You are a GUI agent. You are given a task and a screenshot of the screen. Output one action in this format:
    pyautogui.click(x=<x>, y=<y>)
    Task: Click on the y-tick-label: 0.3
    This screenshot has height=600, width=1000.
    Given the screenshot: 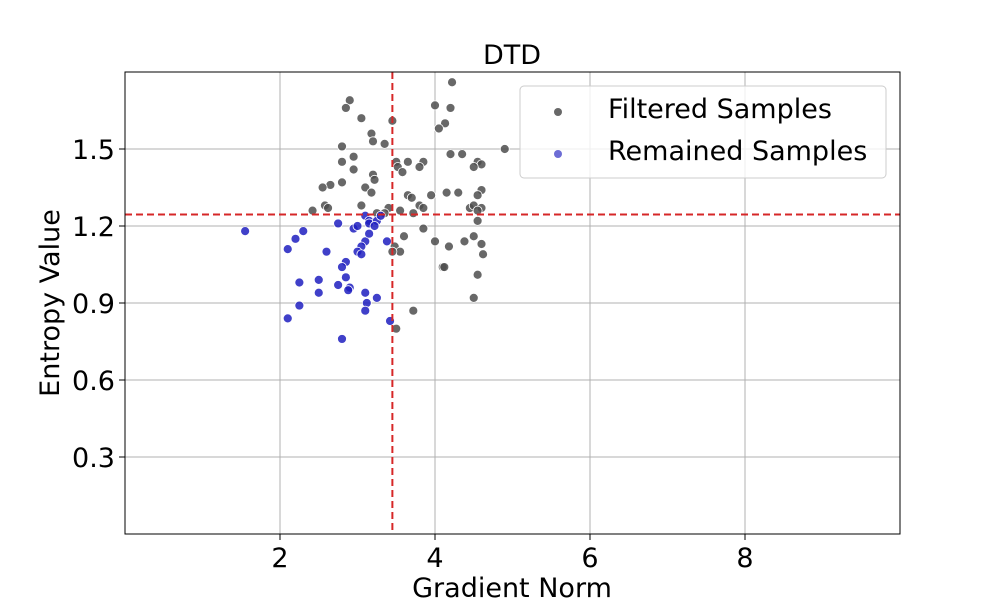 What is the action you would take?
    pyautogui.click(x=93, y=458)
    